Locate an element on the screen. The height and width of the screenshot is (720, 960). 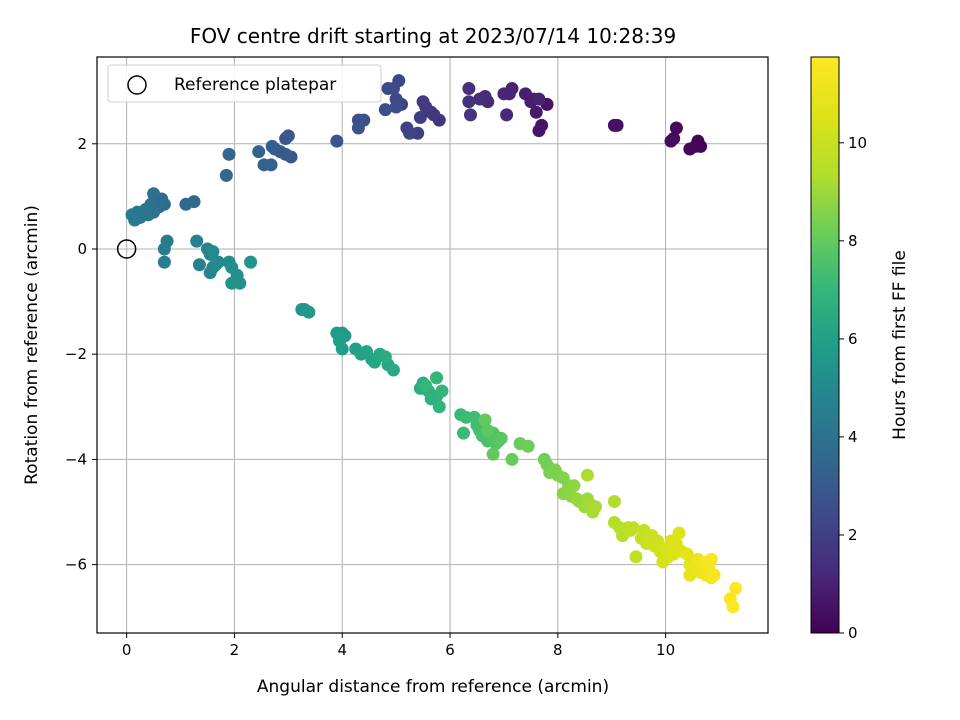
y-axis-label: Rotation from reference (arcmin) is located at coordinates (32, 345).